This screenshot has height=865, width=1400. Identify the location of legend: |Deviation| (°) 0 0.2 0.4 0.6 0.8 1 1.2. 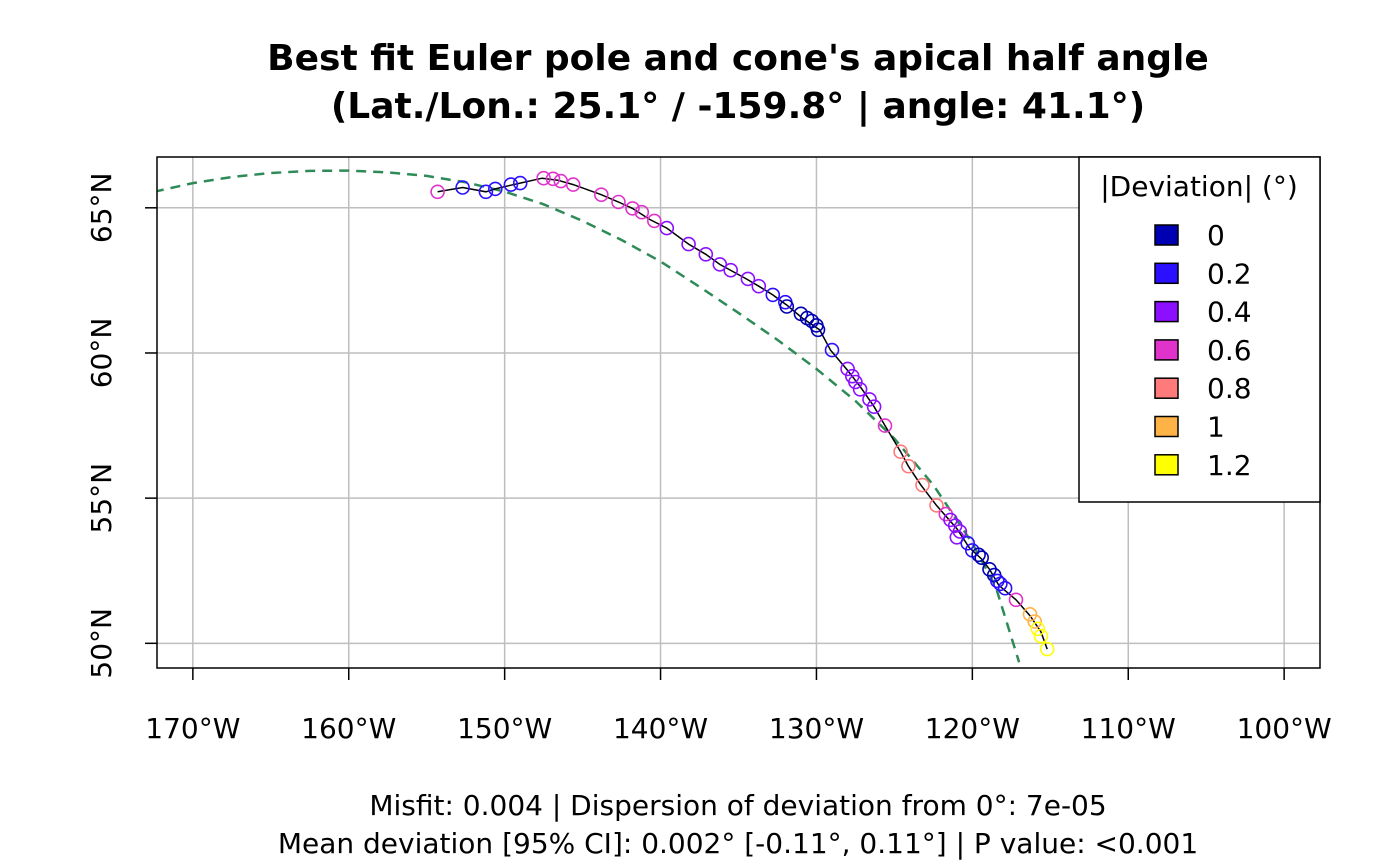
(1199, 329).